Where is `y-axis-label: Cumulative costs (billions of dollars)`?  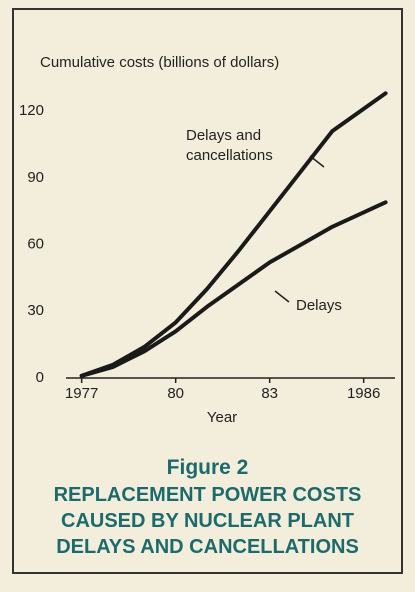 y-axis-label: Cumulative costs (billions of dollars) is located at coordinates (159, 62).